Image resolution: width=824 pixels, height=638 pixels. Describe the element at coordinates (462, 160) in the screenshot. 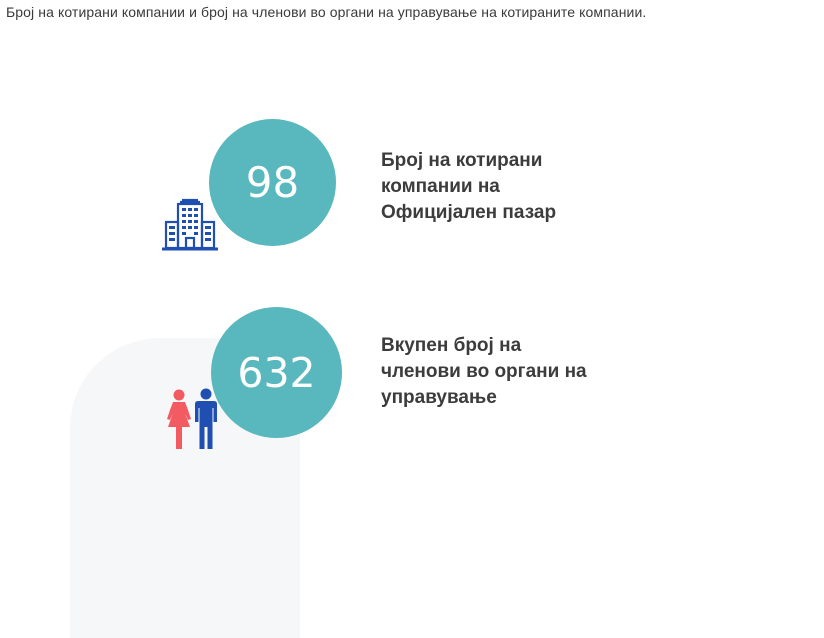

I see `label-line: Број на котирани` at that location.